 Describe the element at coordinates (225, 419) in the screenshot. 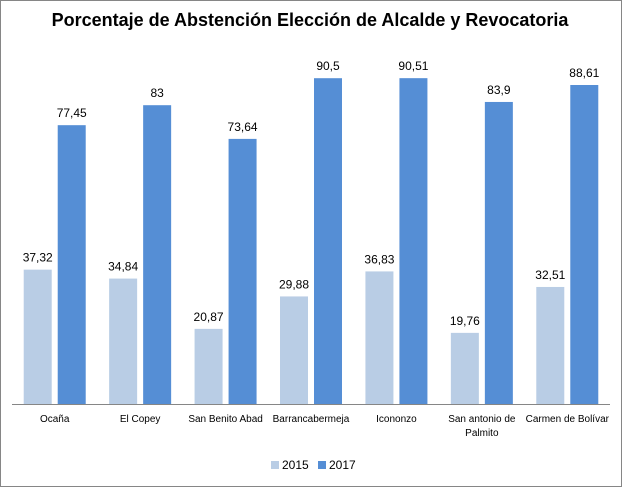

I see `category-label-2: San Benito Abad` at that location.